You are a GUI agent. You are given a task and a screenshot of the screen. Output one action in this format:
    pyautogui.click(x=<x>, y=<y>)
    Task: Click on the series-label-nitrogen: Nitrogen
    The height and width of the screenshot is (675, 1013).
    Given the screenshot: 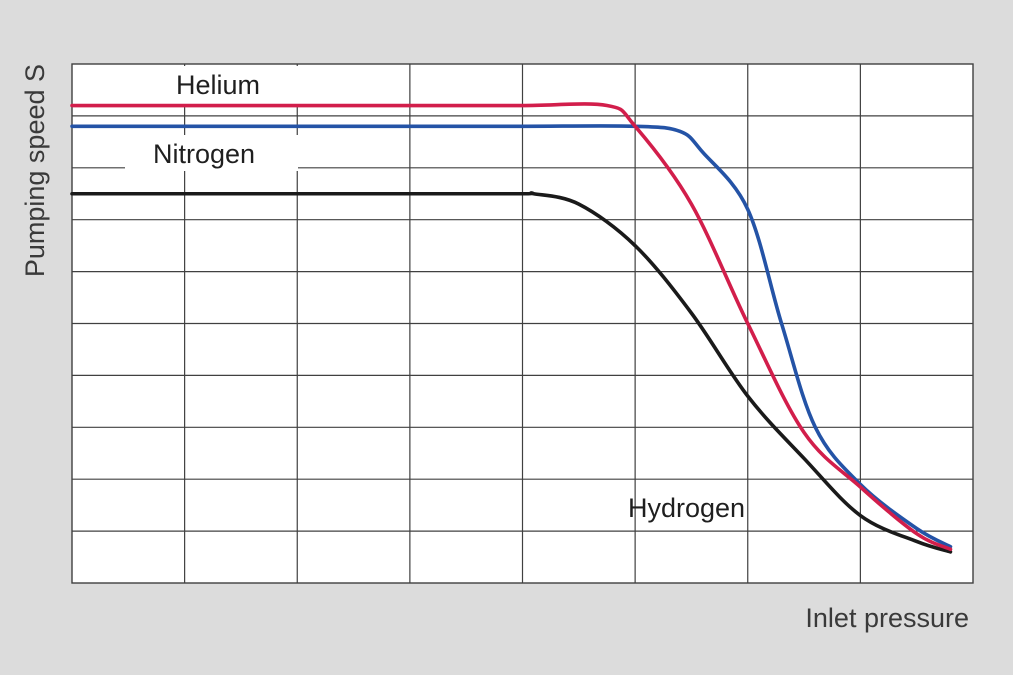 What is the action you would take?
    pyautogui.click(x=204, y=154)
    